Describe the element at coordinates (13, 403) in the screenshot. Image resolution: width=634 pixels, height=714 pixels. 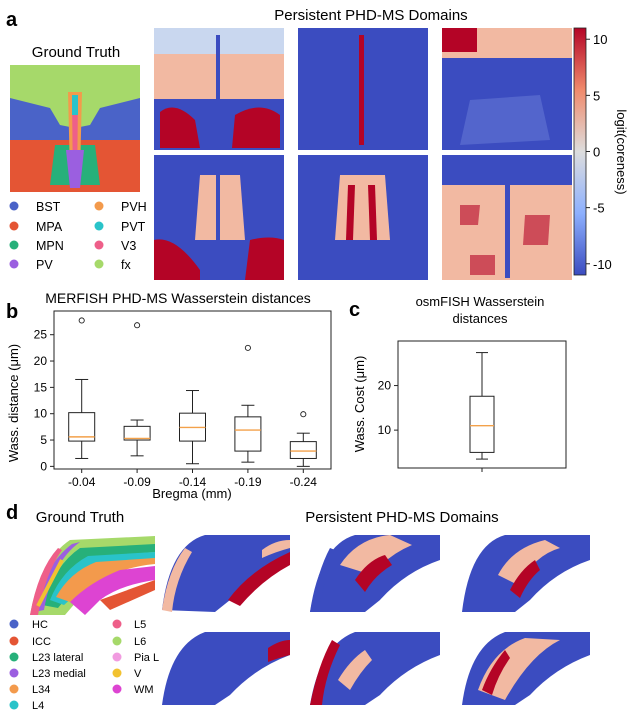
I see `panel-b-ylabel: Wass. distance (μm)` at that location.